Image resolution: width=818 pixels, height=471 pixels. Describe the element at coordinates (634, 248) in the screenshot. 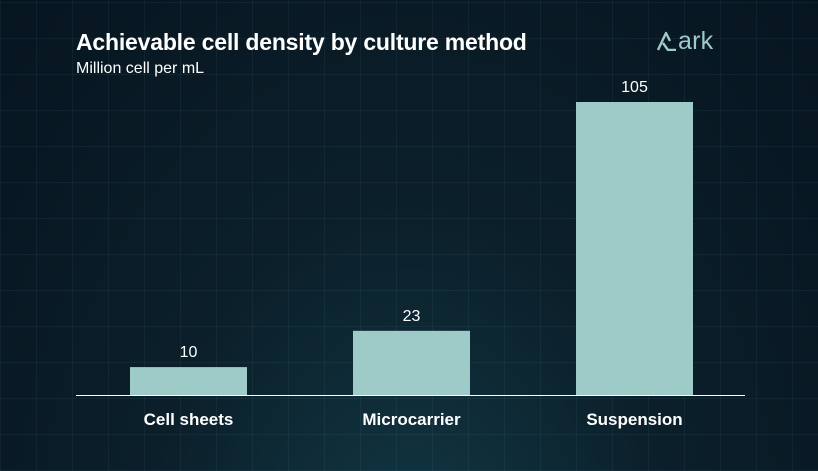

I see `bar-suspension` at that location.